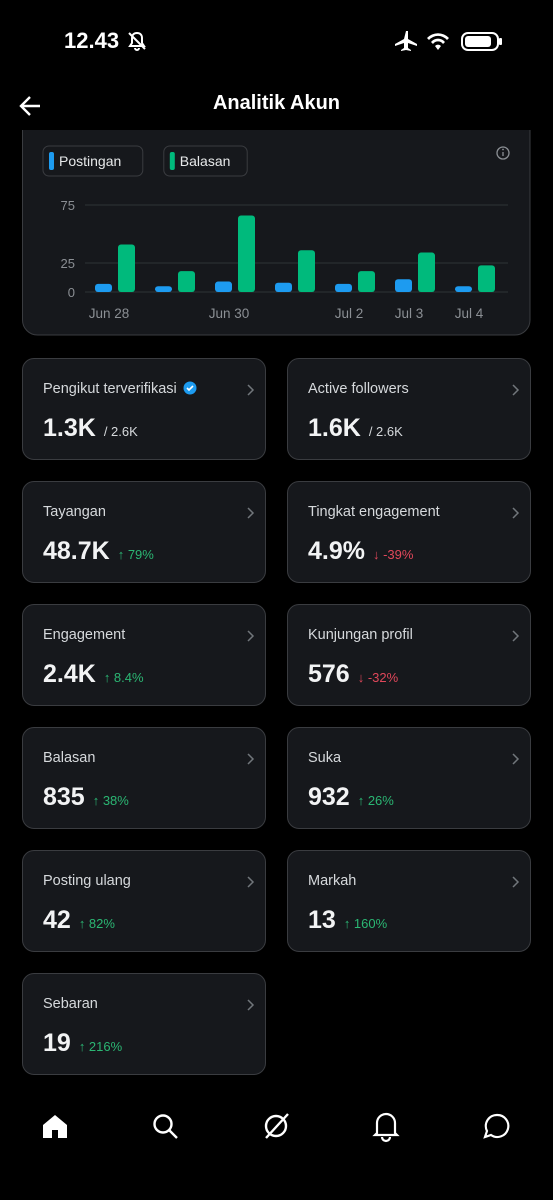 This screenshot has height=1200, width=553. What do you see at coordinates (100, 1046) in the screenshot?
I see `metric-change: ↑ 216%` at bounding box center [100, 1046].